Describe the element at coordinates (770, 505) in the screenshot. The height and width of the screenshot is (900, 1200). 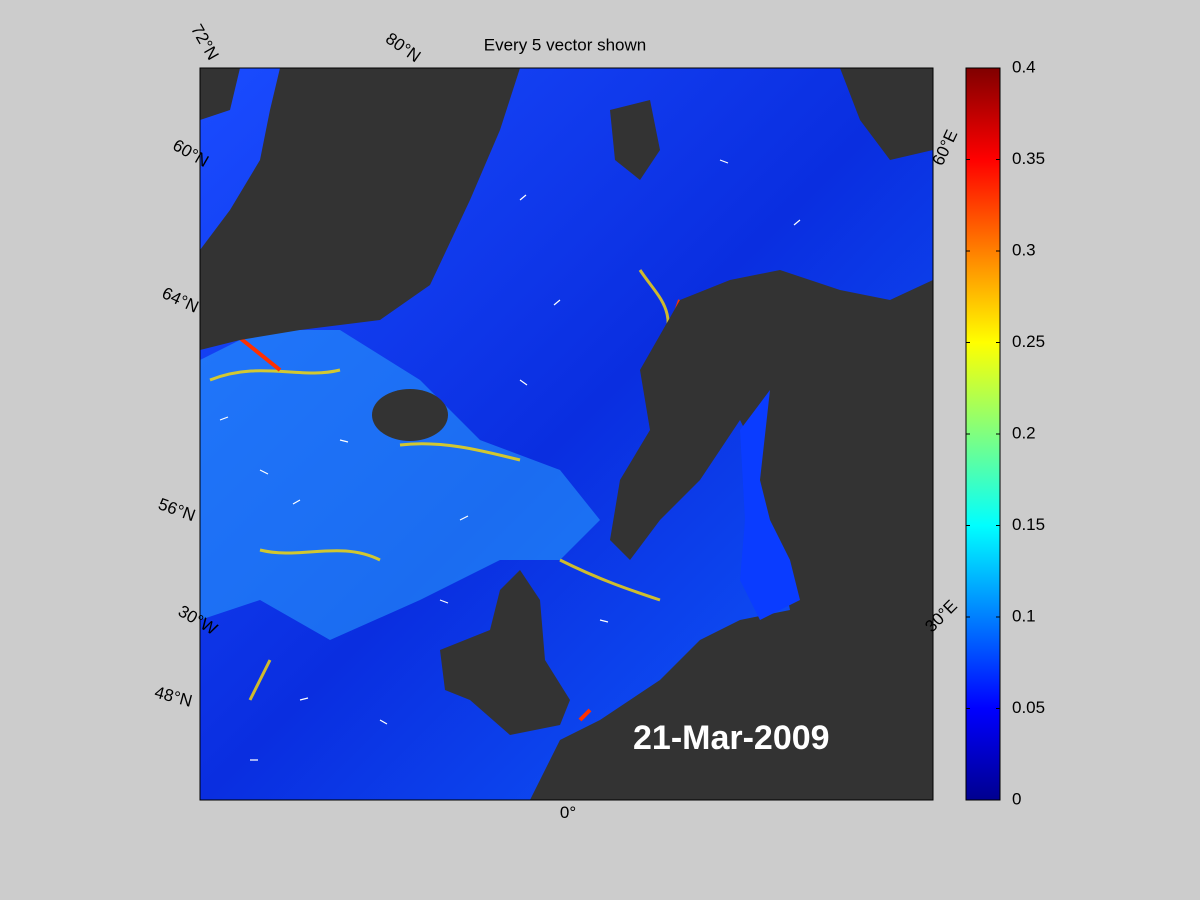
I see `baltic-sea` at that location.